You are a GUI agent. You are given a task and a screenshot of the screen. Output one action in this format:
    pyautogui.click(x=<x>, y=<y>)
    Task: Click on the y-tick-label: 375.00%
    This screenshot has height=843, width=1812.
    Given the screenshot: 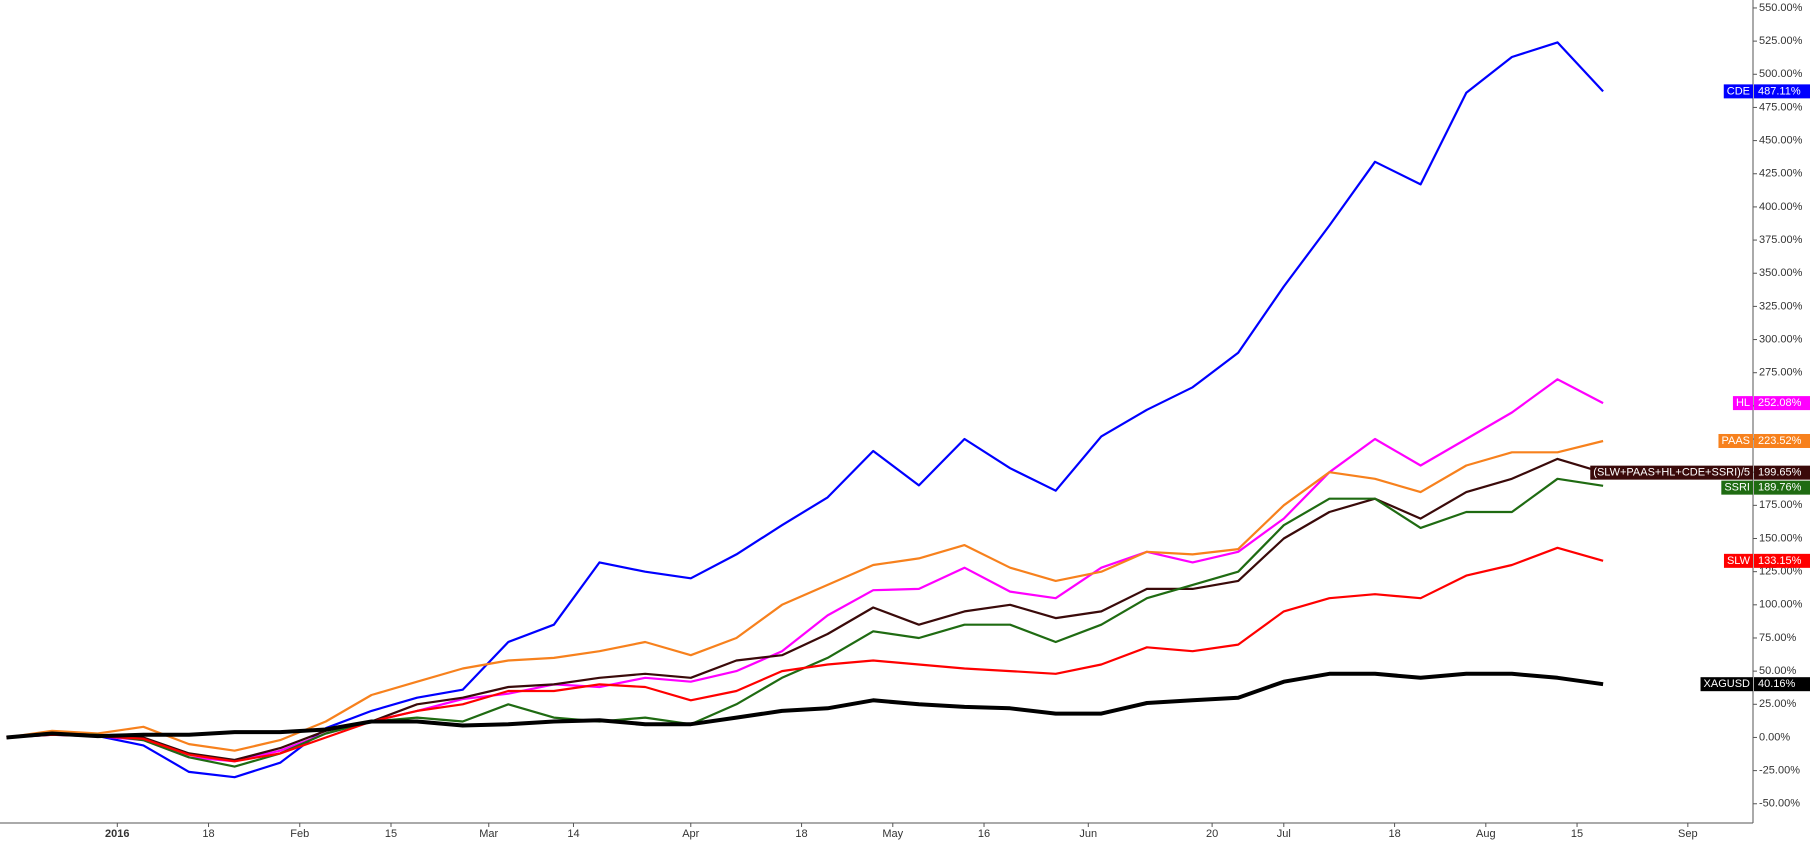 What is the action you would take?
    pyautogui.click(x=1781, y=240)
    